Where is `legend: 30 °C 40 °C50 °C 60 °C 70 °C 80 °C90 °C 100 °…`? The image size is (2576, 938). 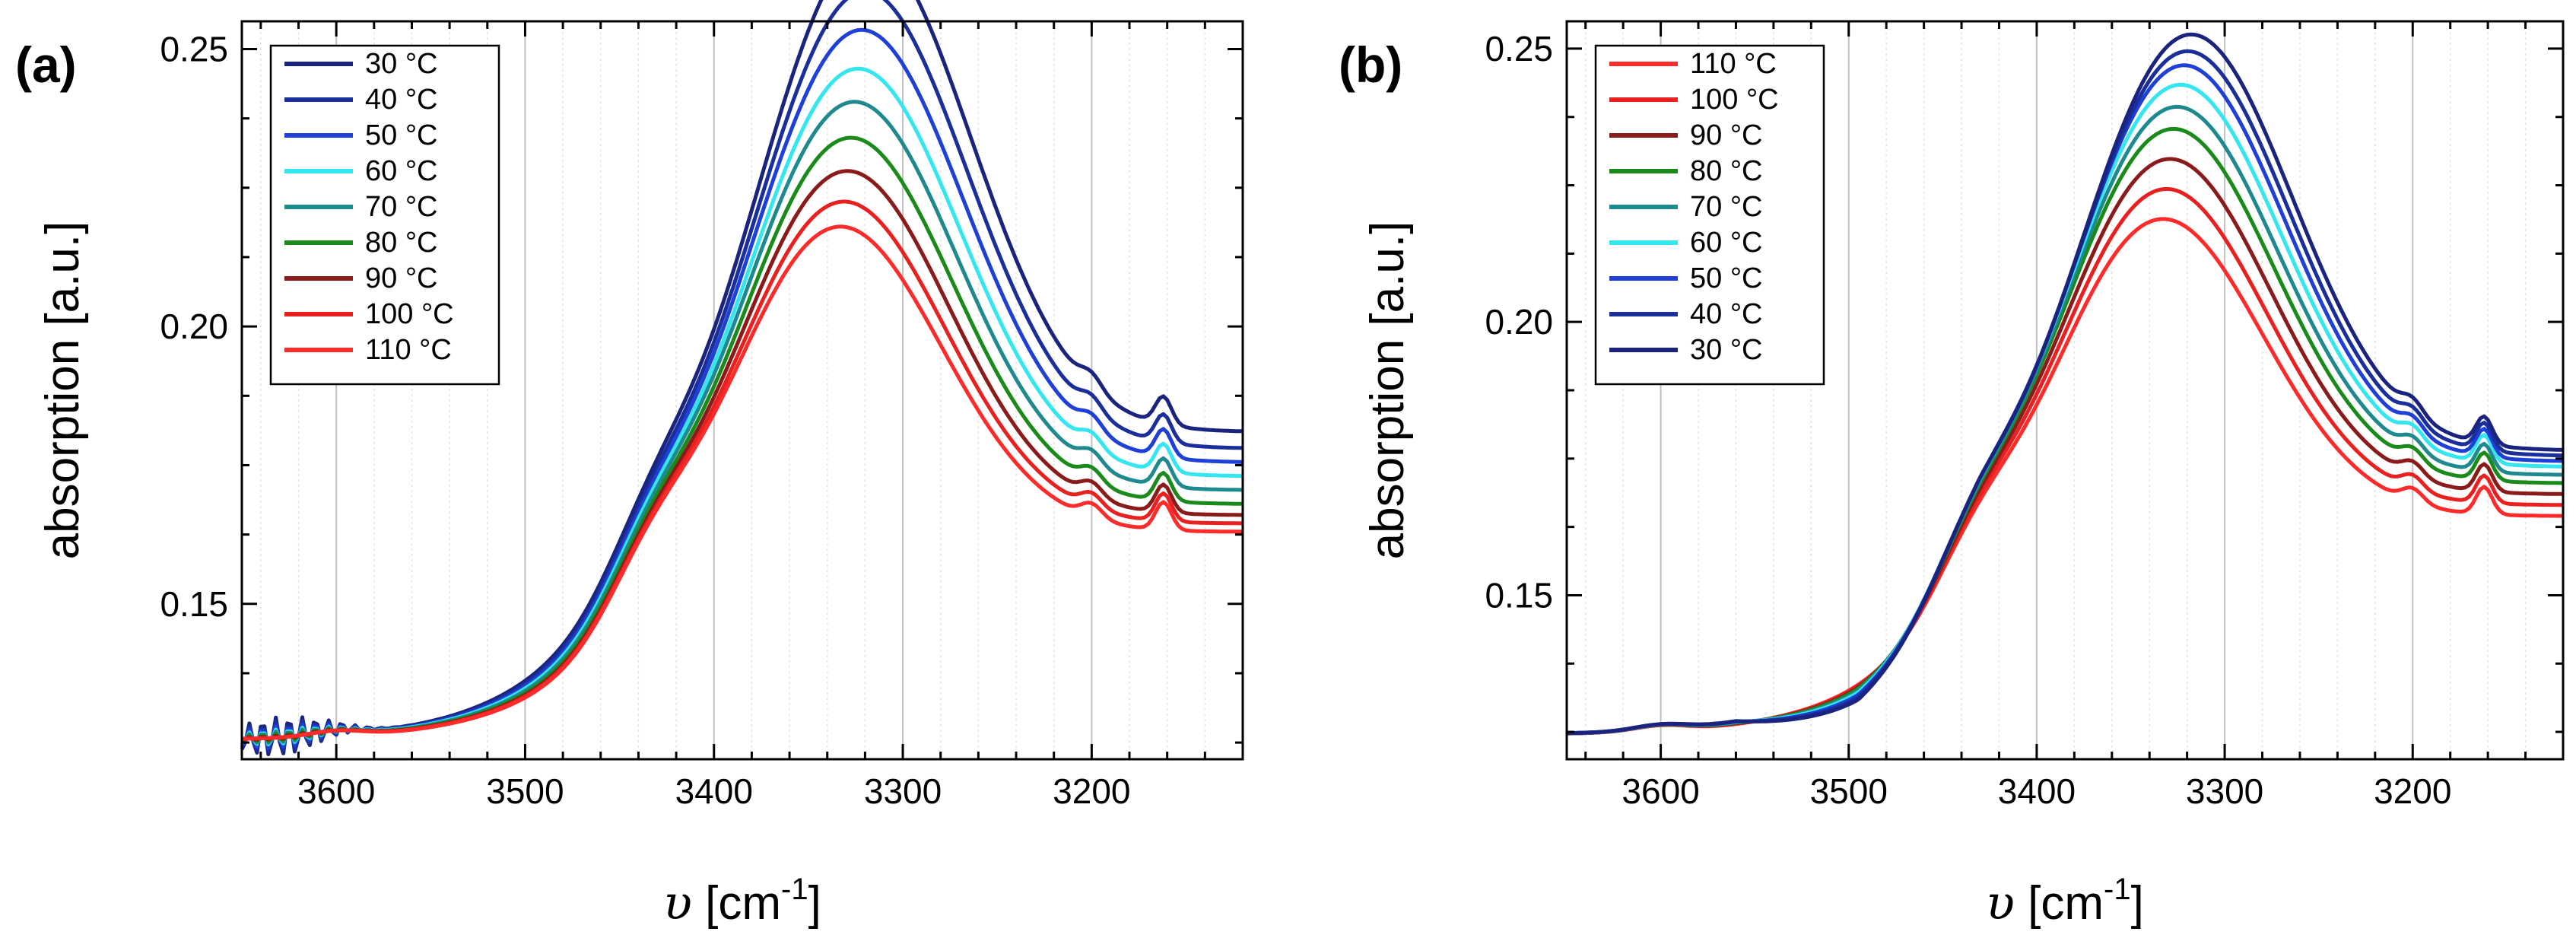 legend: 30 °C 40 °C50 °C 60 °C 70 °C 80 °C90 °C 100 °… is located at coordinates (384, 215).